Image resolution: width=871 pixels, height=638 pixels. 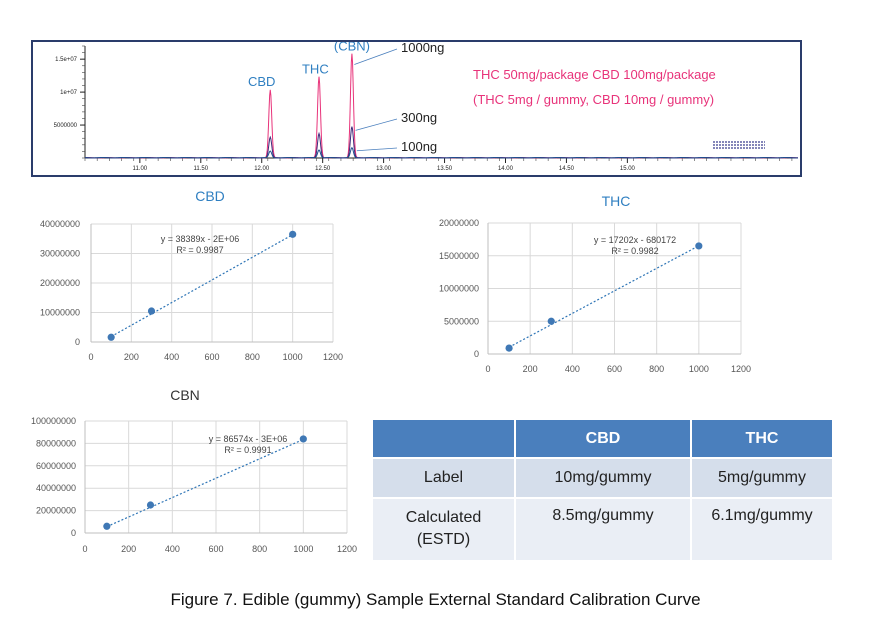 What do you see at coordinates (140, 169) in the screenshot?
I see `x-tick-label: 11.00` at bounding box center [140, 169].